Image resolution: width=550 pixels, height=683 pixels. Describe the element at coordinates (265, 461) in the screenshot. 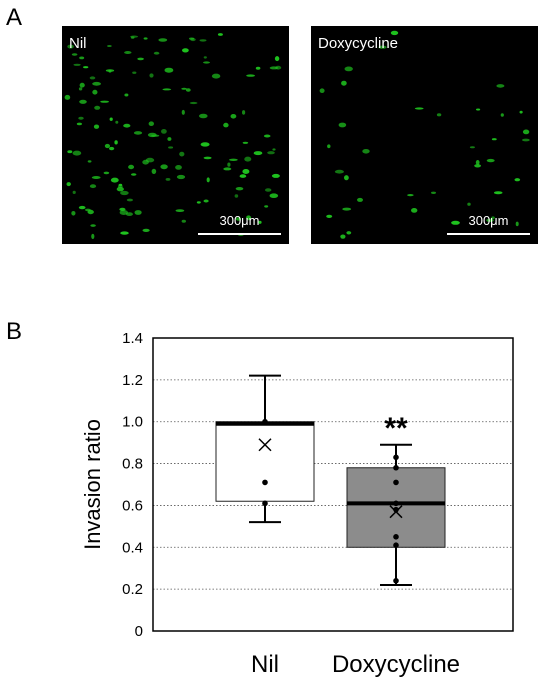

I see `box` at that location.